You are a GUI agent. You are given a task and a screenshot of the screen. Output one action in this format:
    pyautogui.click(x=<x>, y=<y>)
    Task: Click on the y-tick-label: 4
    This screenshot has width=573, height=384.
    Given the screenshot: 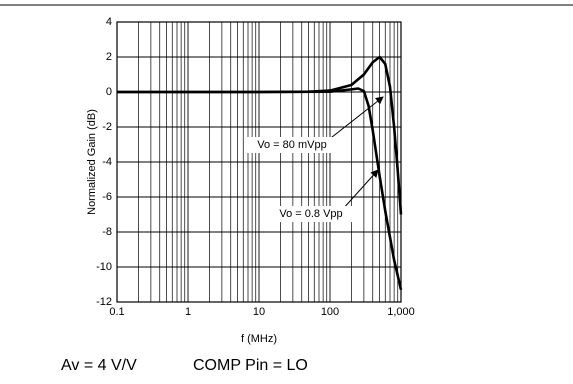 What is the action you would take?
    pyautogui.click(x=109, y=22)
    